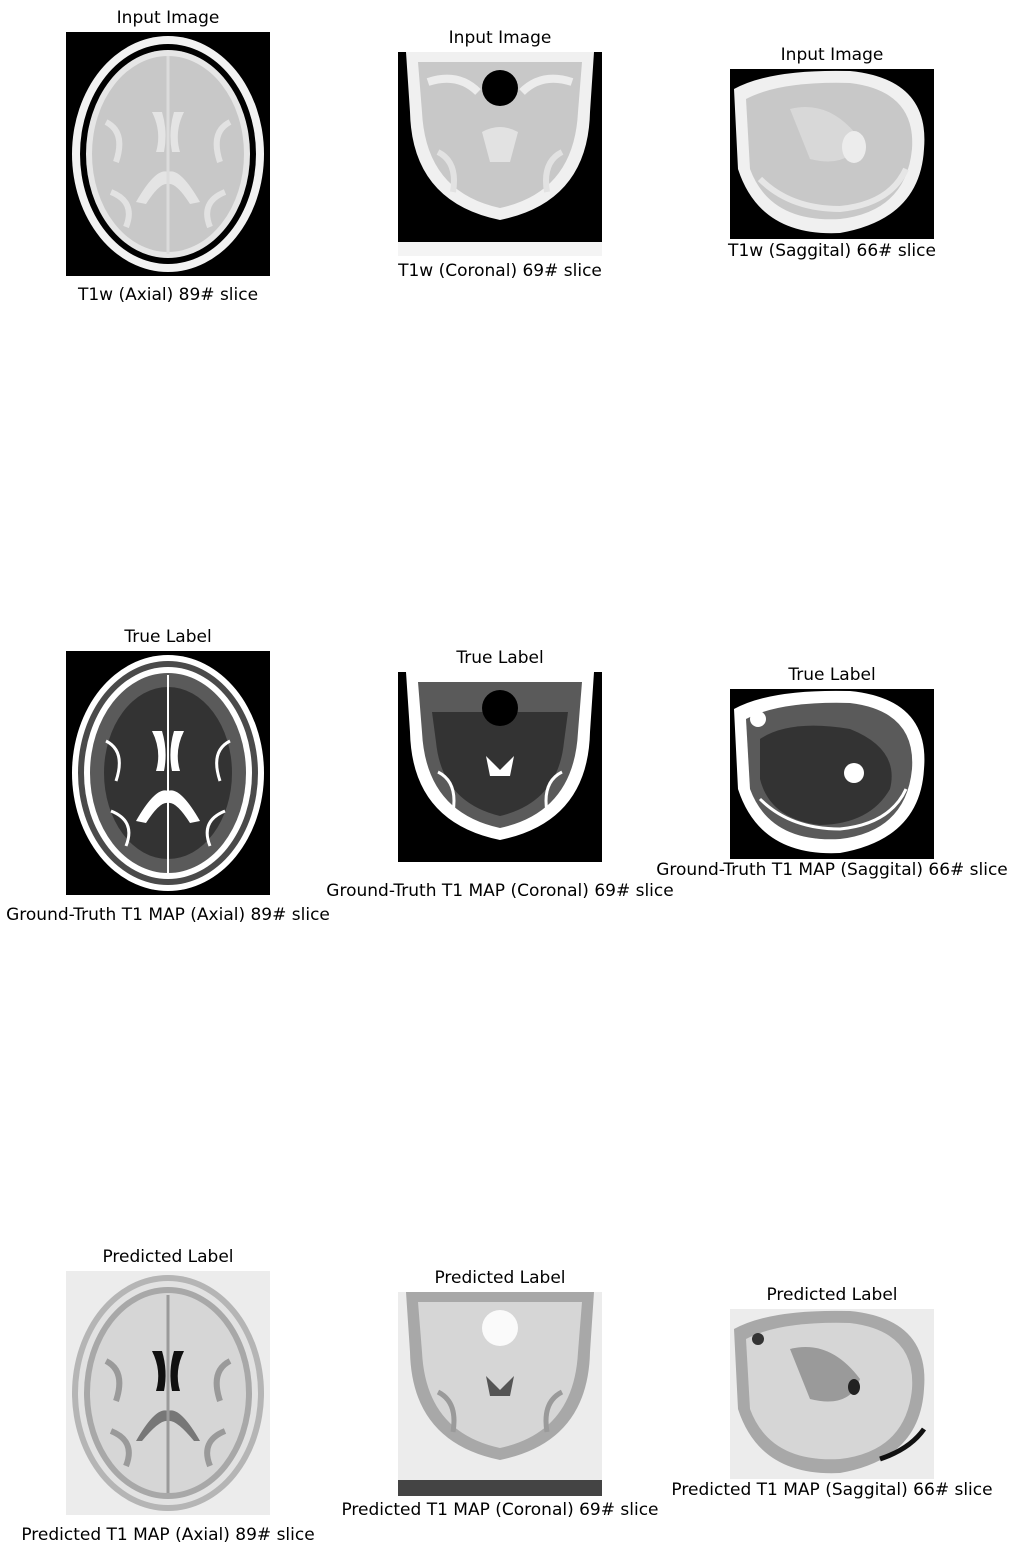 The image size is (1013, 1554). What do you see at coordinates (168, 773) in the screenshot?
I see `mri-true-axial` at bounding box center [168, 773].